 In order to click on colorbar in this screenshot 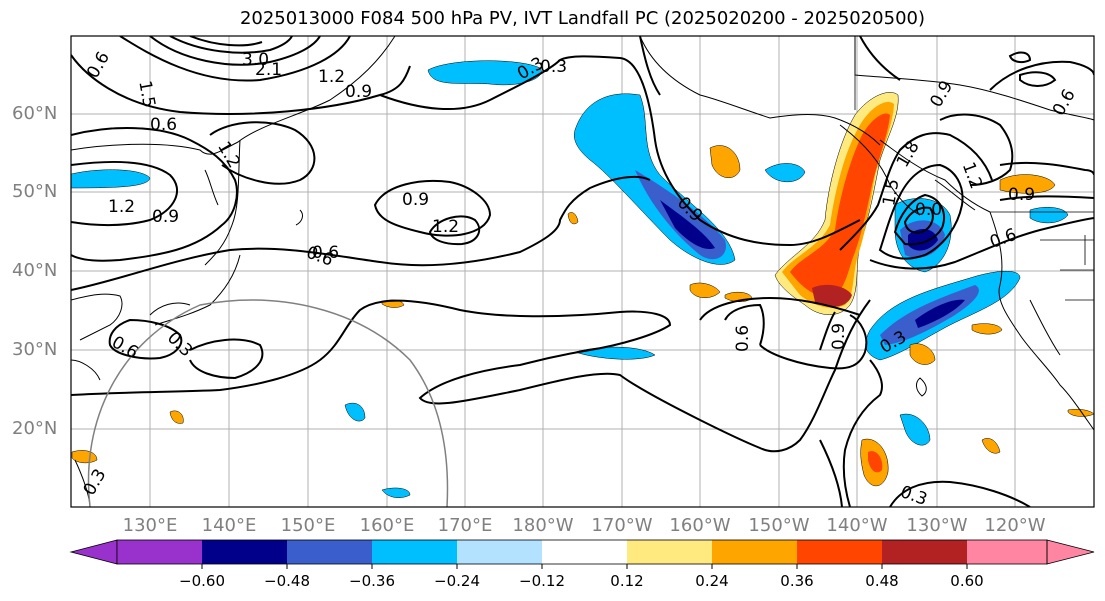, I will do `click(582, 554)`.